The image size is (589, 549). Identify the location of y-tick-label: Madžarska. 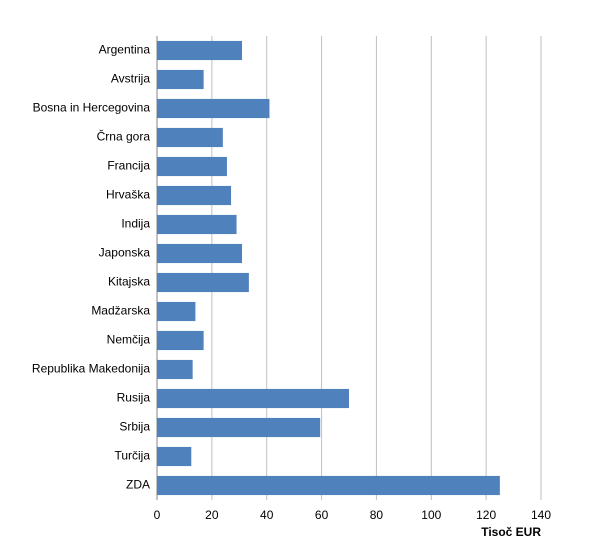
(120, 311).